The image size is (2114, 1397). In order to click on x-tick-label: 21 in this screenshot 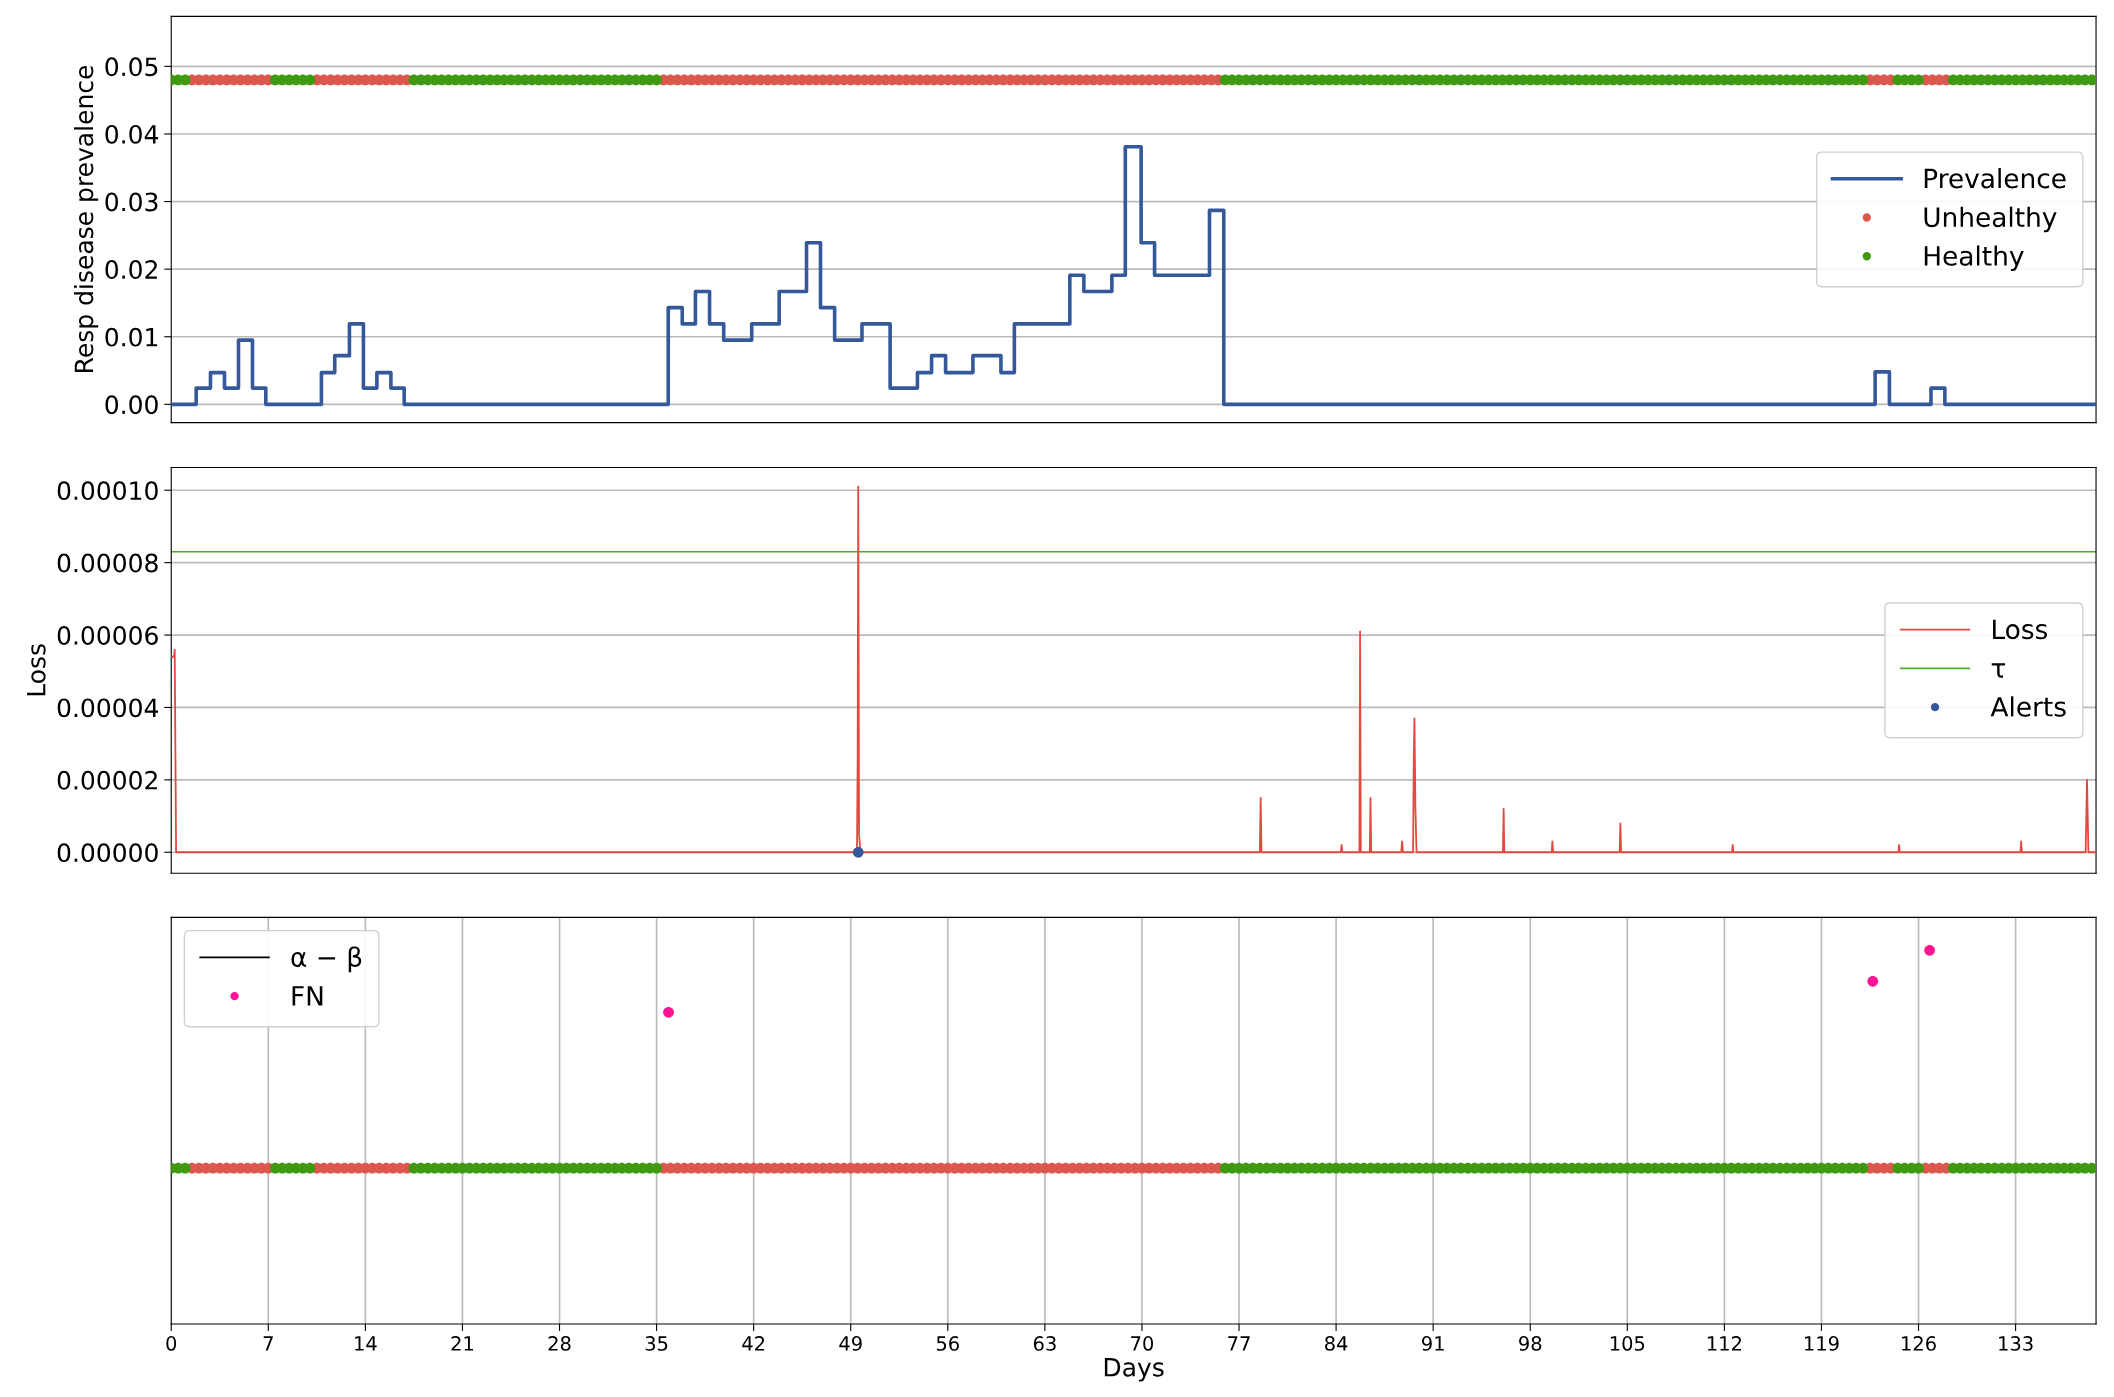, I will do `click(462, 1343)`.